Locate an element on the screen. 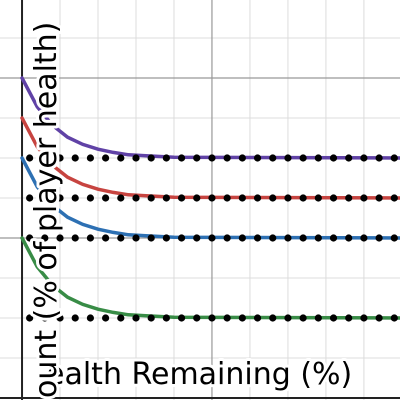 This screenshot has height=400, width=400. x-axis-label: ealth Remaining (%) is located at coordinates (199, 374).